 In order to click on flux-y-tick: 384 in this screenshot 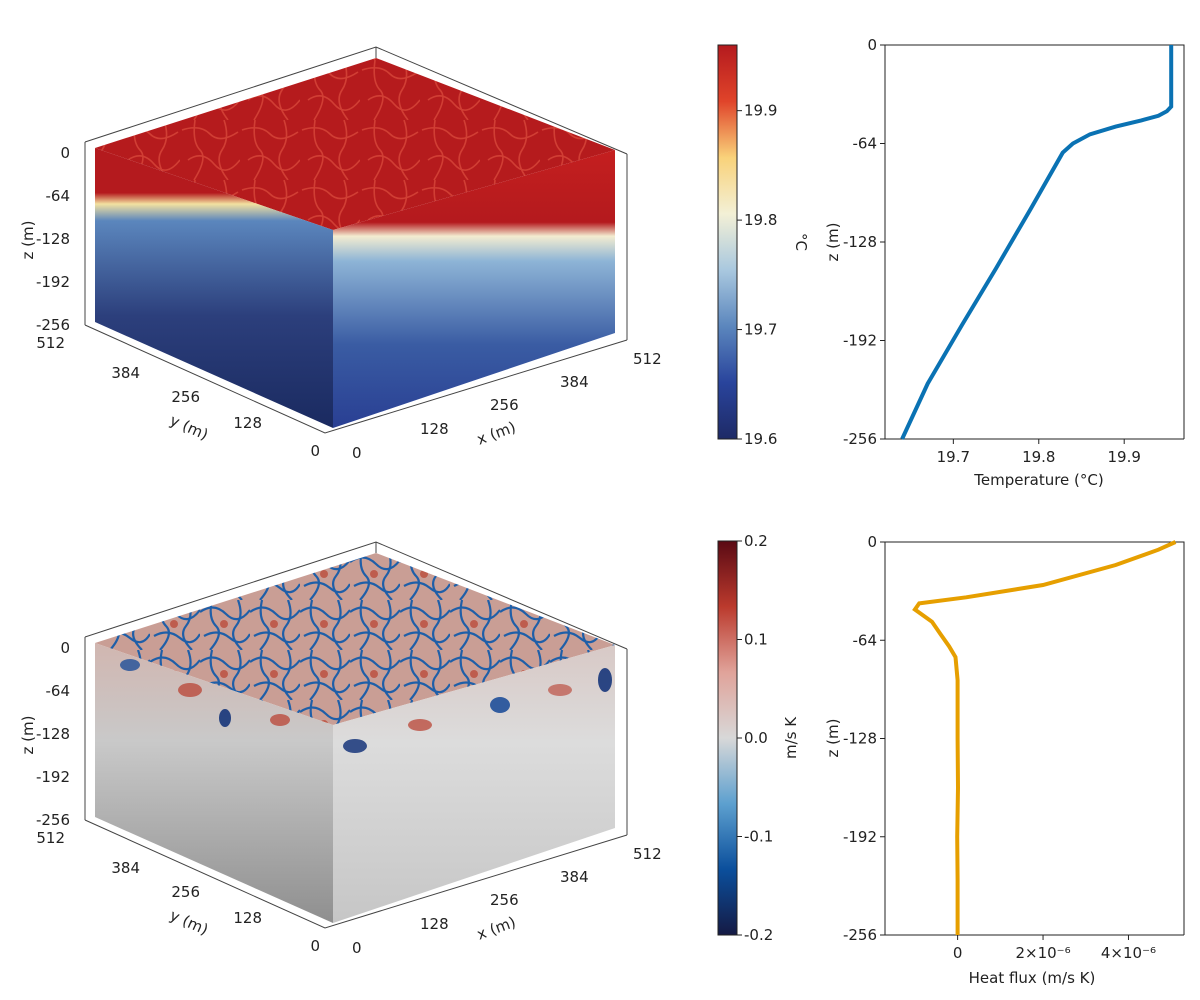, I will do `click(125, 868)`.